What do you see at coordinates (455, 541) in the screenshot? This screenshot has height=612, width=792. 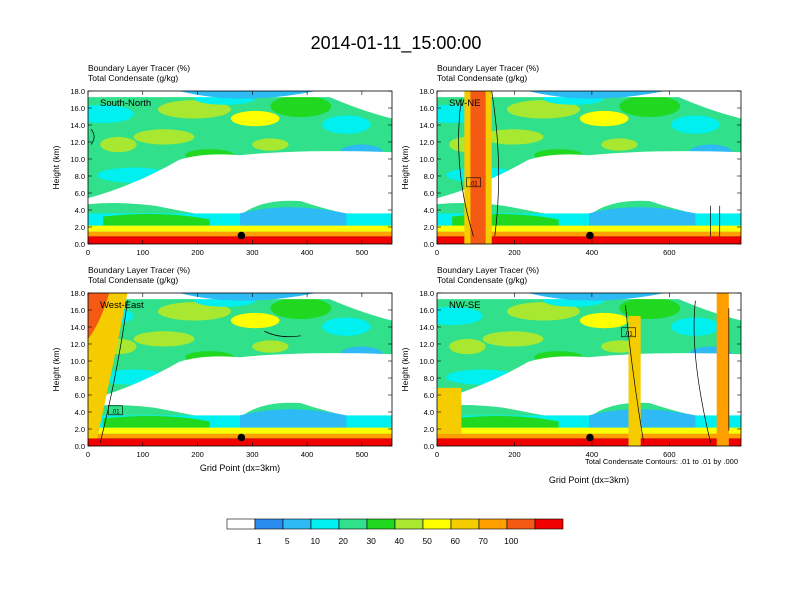 I see `colorbar-label: 60` at bounding box center [455, 541].